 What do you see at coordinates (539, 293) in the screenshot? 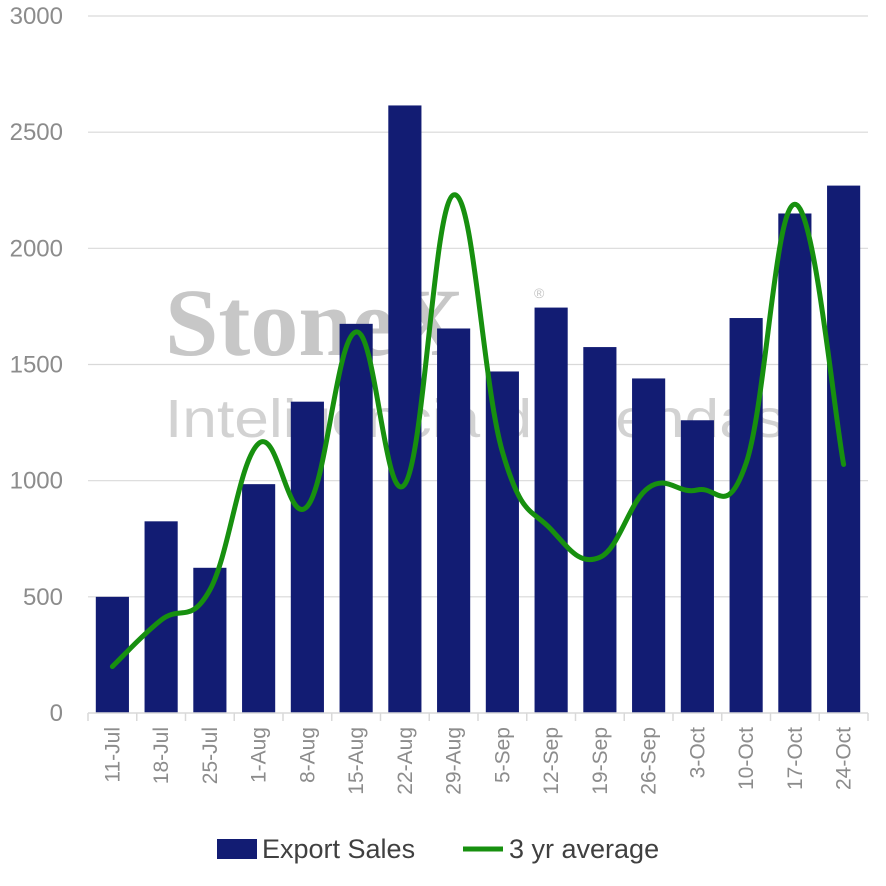
I see `watermark-registered-mark: ®` at bounding box center [539, 293].